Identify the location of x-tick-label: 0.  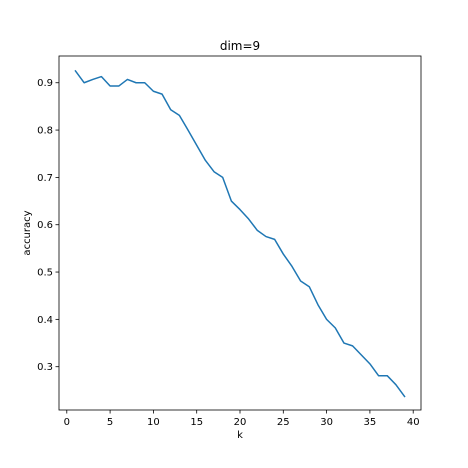
(67, 422).